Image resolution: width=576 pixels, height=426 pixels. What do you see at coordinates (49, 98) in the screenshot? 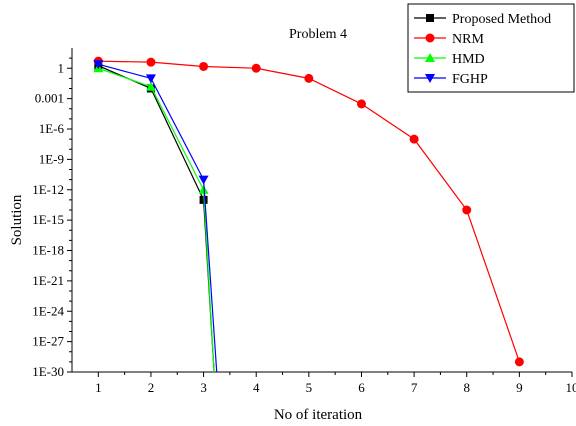
I see `y-tick-label: 0.001` at bounding box center [49, 98].